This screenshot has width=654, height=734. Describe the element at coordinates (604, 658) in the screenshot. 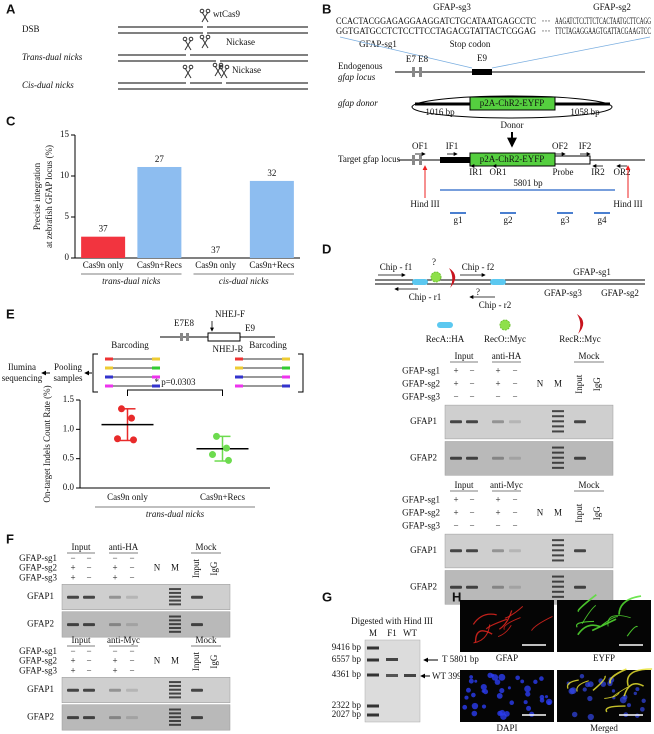

I see `channel-label: EYFP` at that location.